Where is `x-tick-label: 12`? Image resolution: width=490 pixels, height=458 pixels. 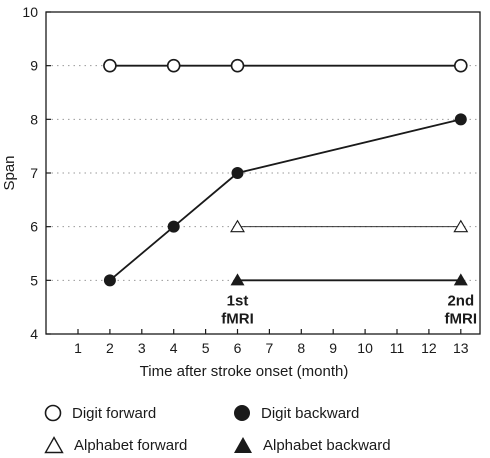 x-tick-label: 12 is located at coordinates (429, 348).